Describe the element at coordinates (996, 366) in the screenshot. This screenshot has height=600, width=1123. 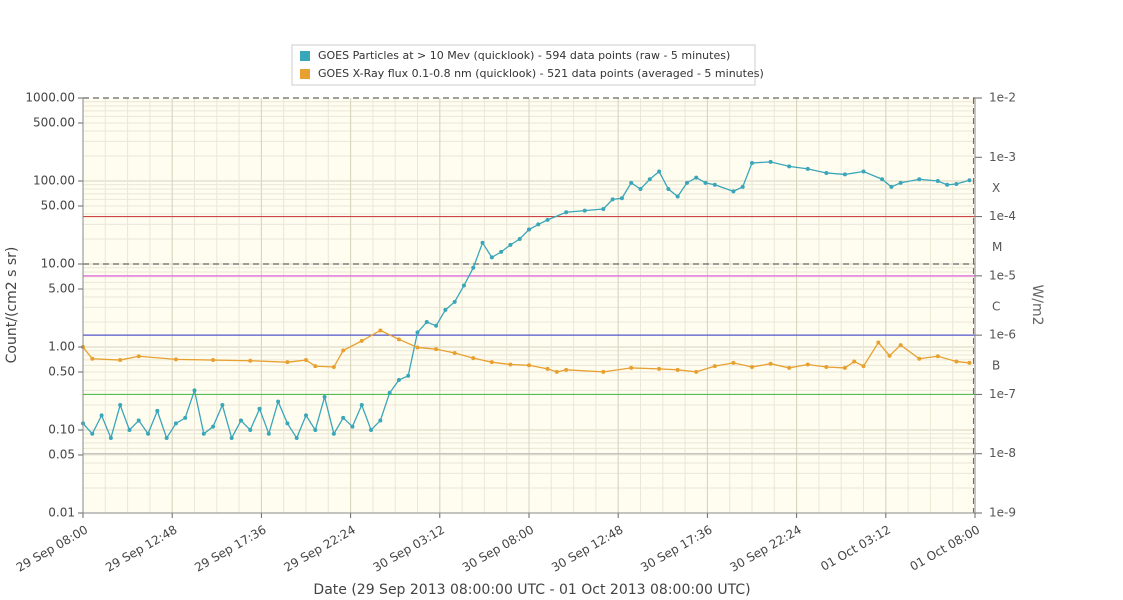
I see `flare-class-label: B` at that location.